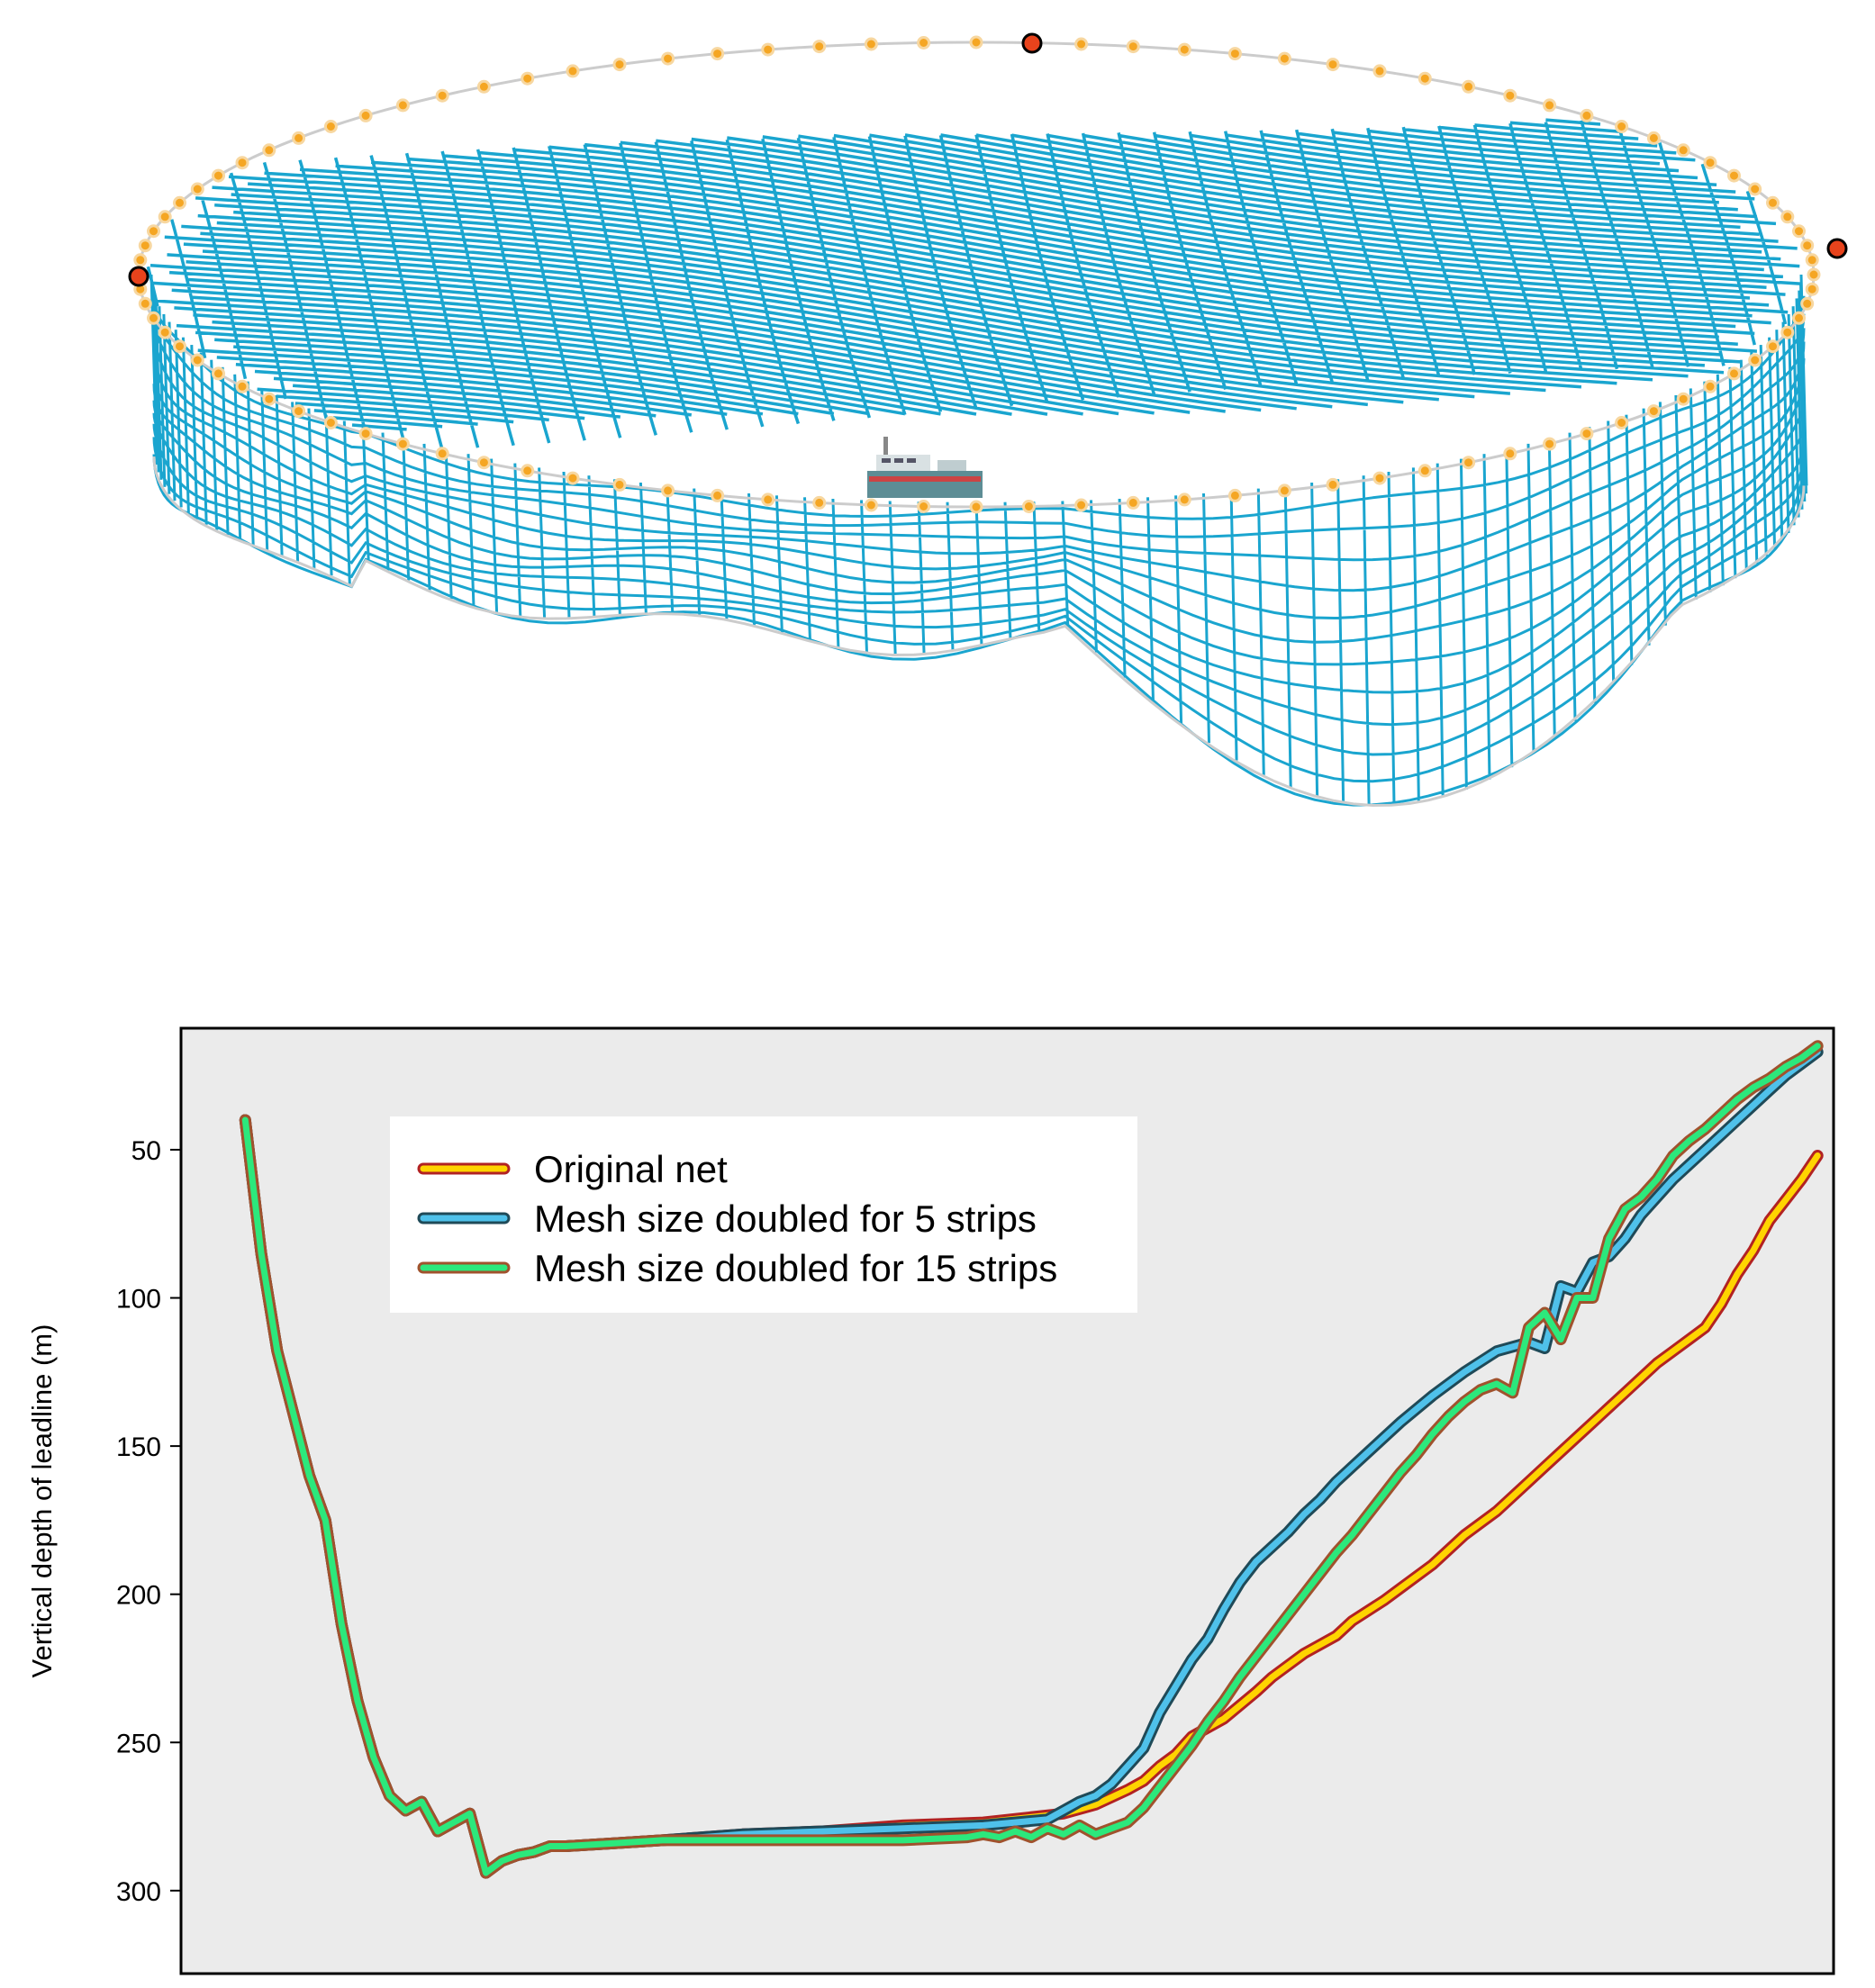 The image size is (1875, 1988). I want to click on legend-label: Original net, so click(631, 1169).